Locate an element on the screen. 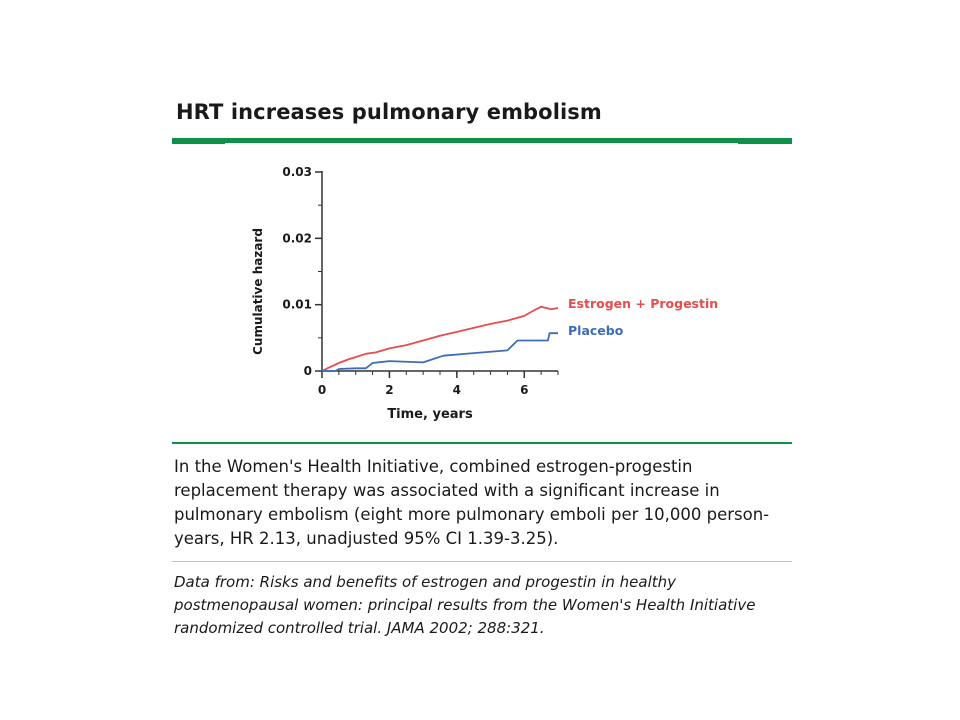  top-rule-notch is located at coordinates (481, 144).